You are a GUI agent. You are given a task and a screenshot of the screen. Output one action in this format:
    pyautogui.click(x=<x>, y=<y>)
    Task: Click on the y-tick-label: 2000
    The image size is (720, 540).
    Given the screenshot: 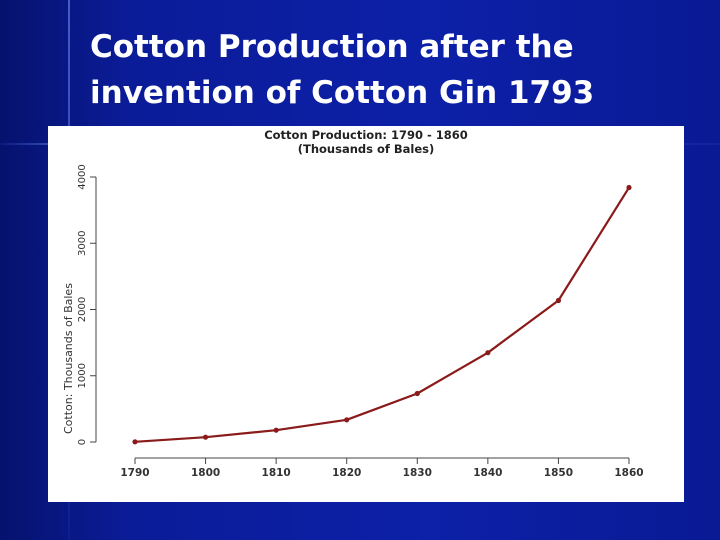 What is the action you would take?
    pyautogui.click(x=82, y=309)
    